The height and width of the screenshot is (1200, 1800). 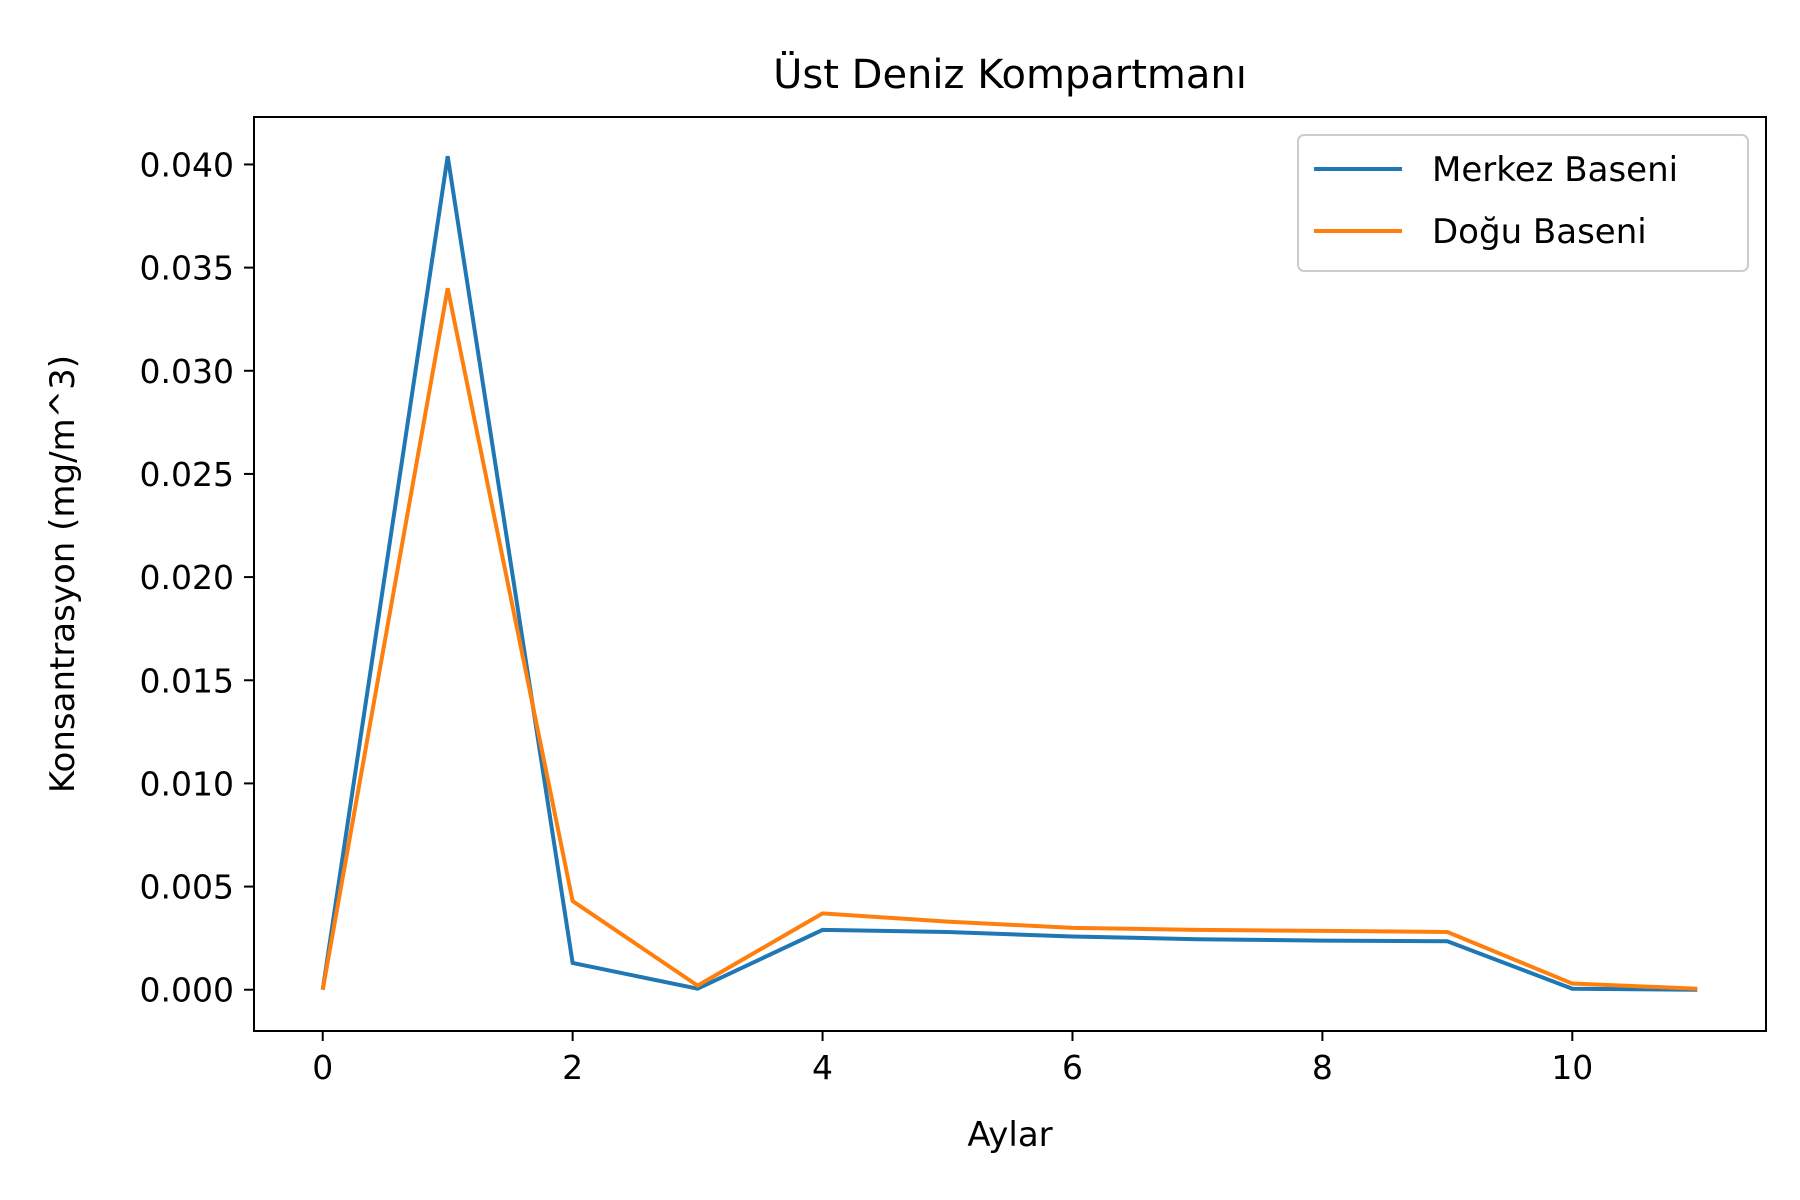 What do you see at coordinates (187, 371) in the screenshot?
I see `y-tick-label: 0.030` at bounding box center [187, 371].